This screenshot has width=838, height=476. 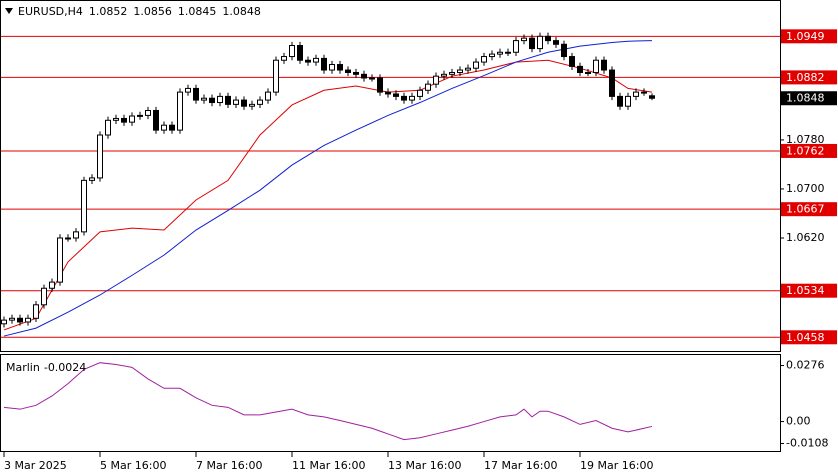 What do you see at coordinates (805, 290) in the screenshot?
I see `level-label: 1.0534` at bounding box center [805, 290].